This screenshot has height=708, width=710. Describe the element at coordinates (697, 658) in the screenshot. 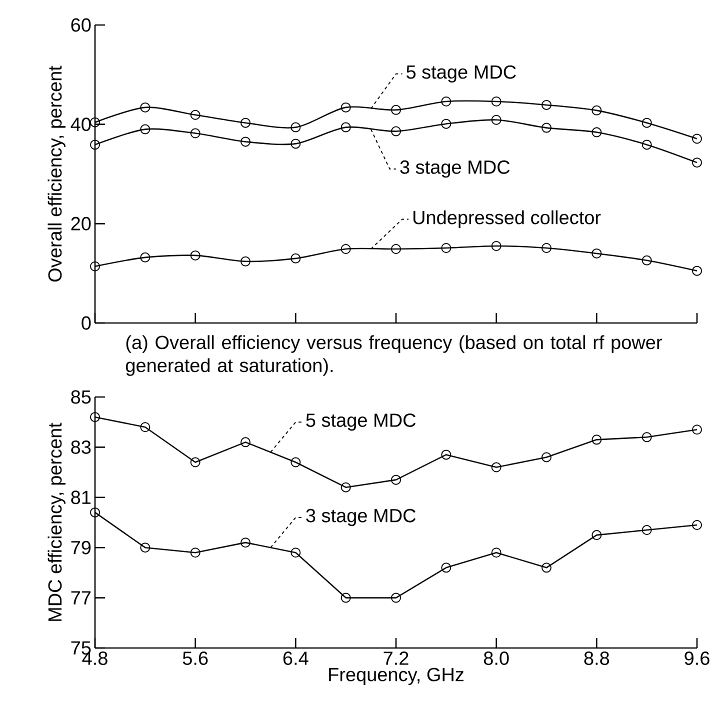

I see `x-tick-label: 9.6` at that location.